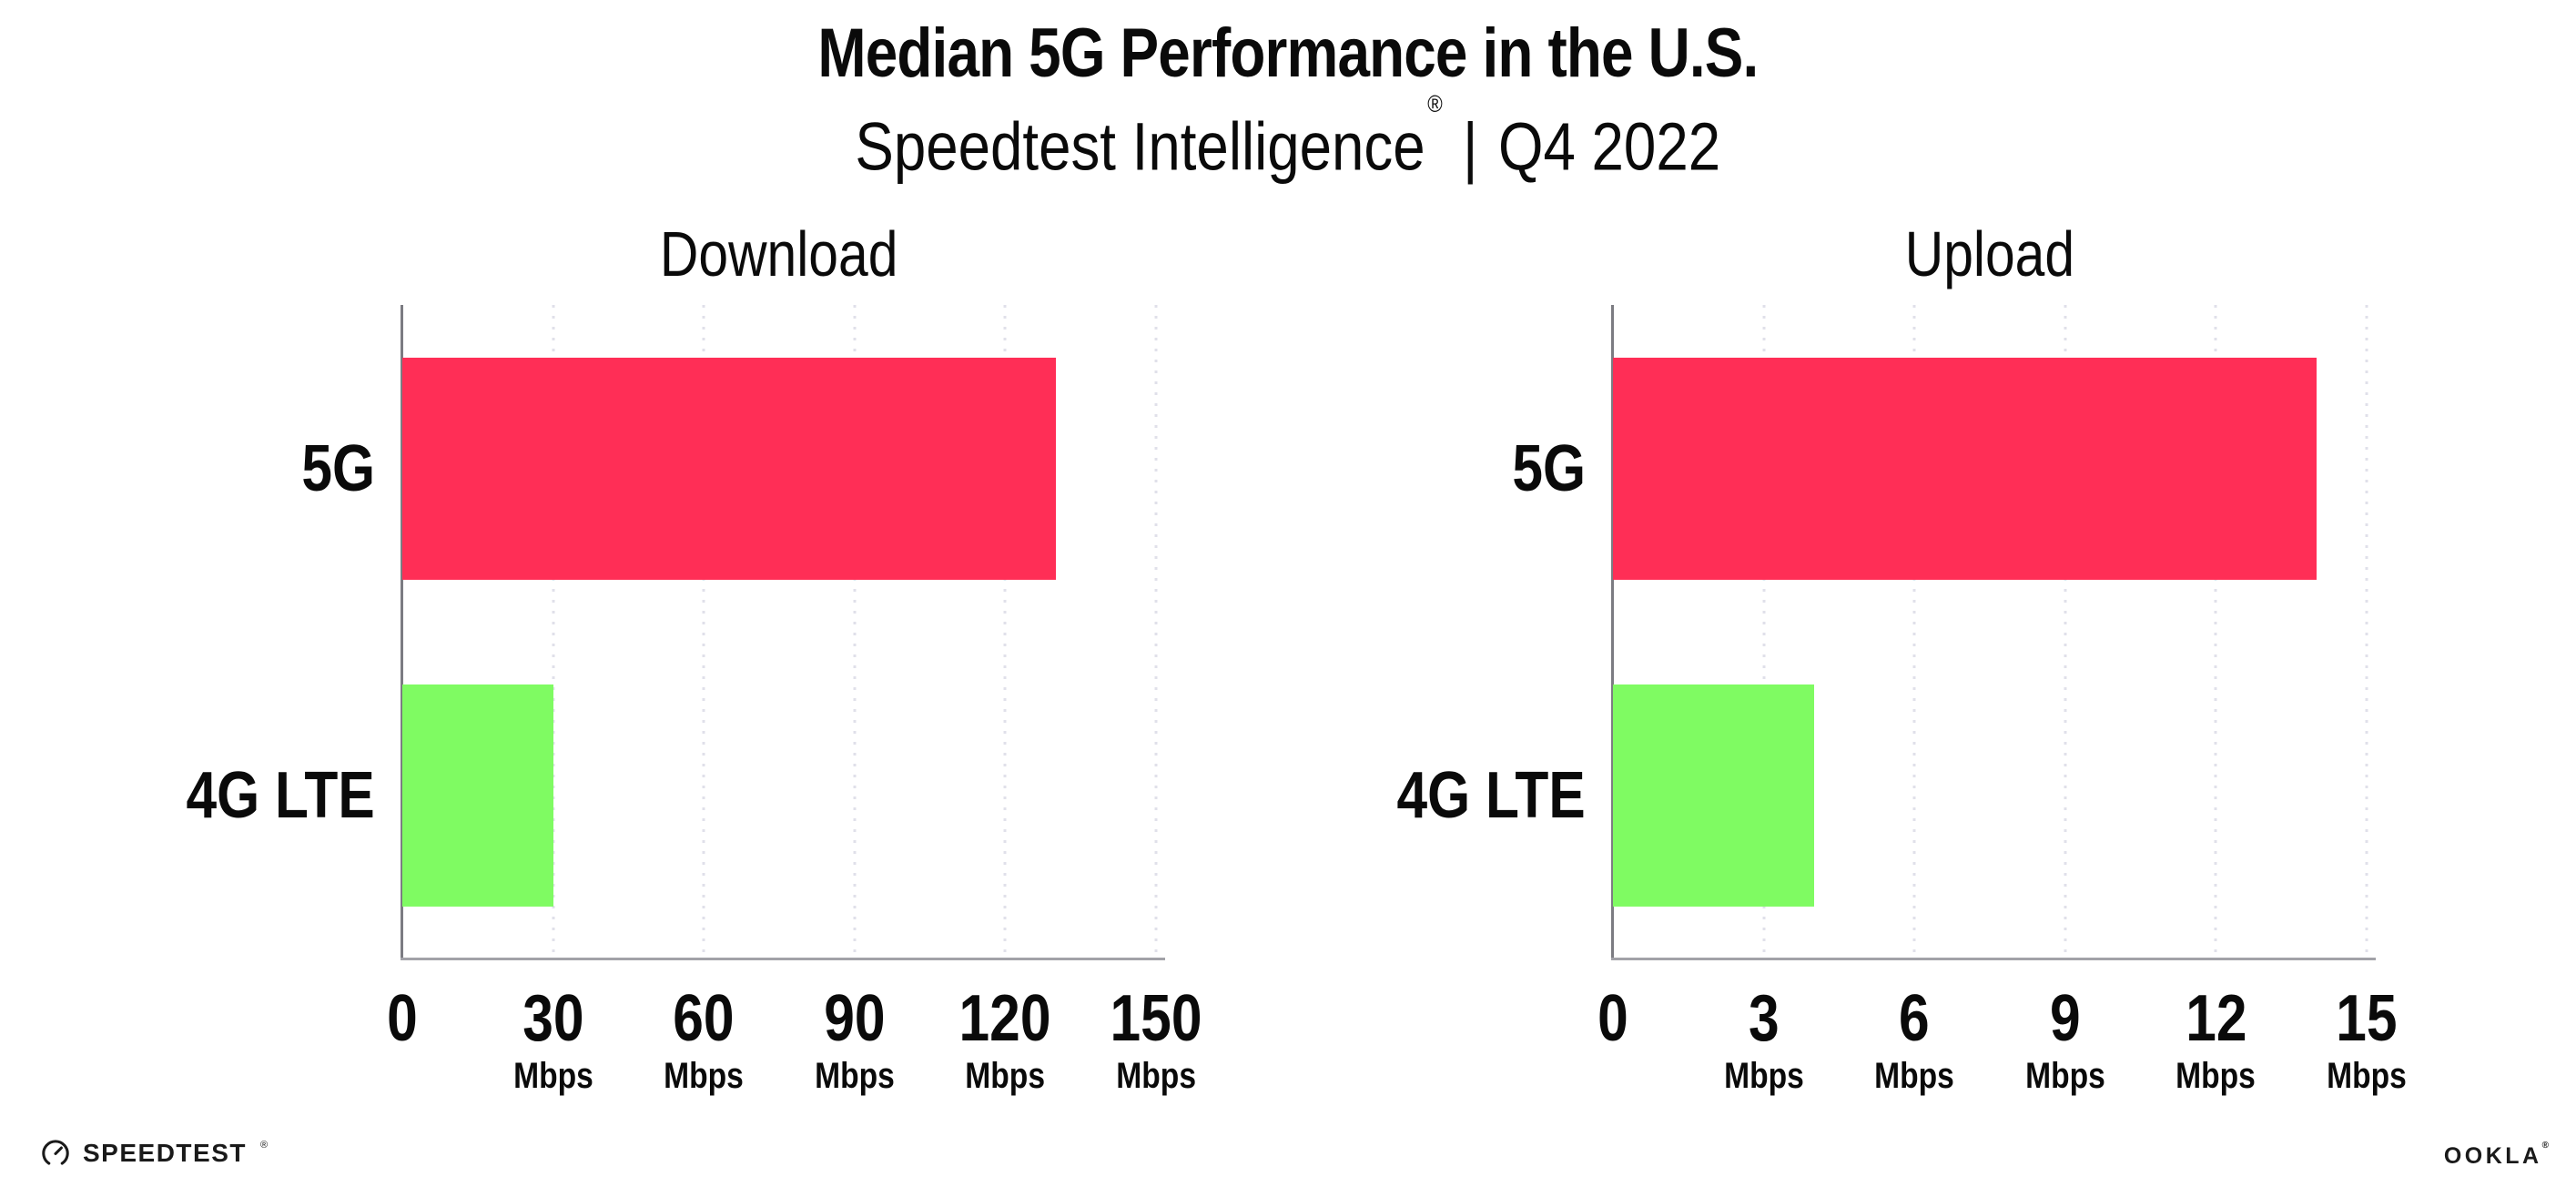 Image resolution: width=2576 pixels, height=1197 pixels. I want to click on x-tick-number-text: 15, so click(2367, 1018).